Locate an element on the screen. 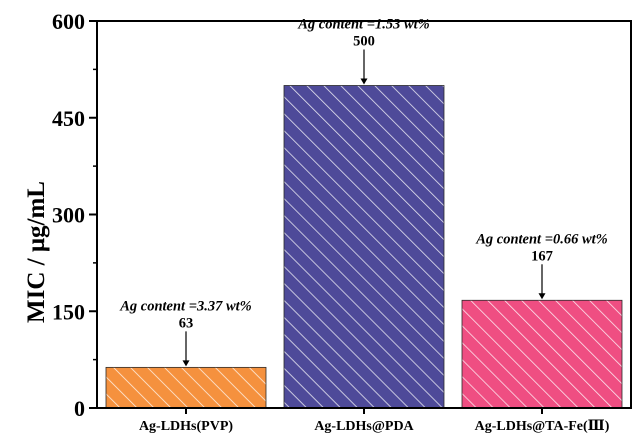  data-label-2: 500 is located at coordinates (364, 42).